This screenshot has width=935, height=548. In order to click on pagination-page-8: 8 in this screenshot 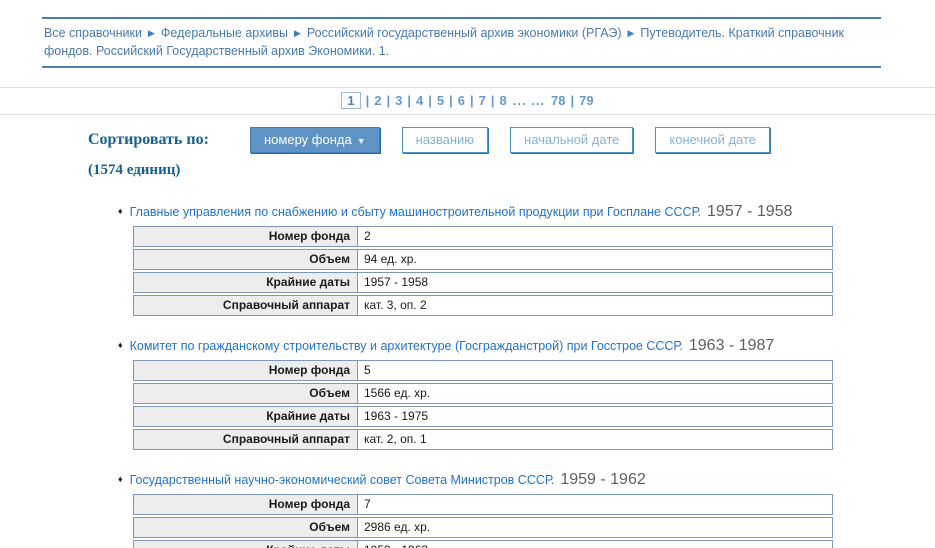, I will do `click(503, 100)`.